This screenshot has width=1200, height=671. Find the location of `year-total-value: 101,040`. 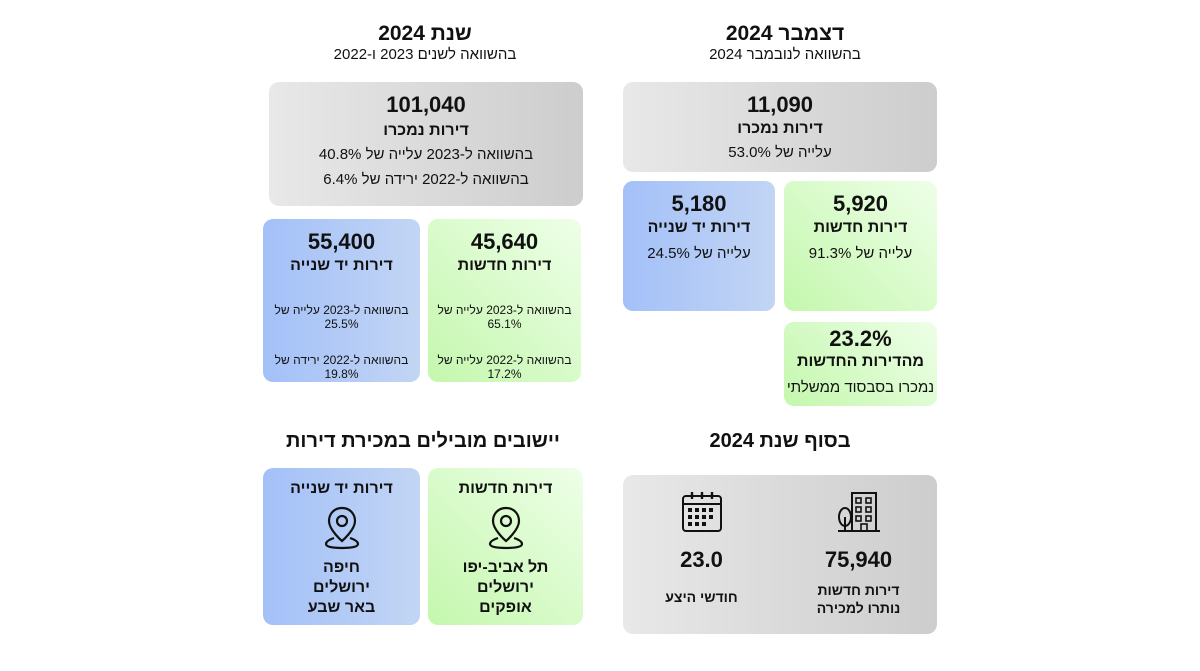

year-total-value: 101,040 is located at coordinates (426, 104).